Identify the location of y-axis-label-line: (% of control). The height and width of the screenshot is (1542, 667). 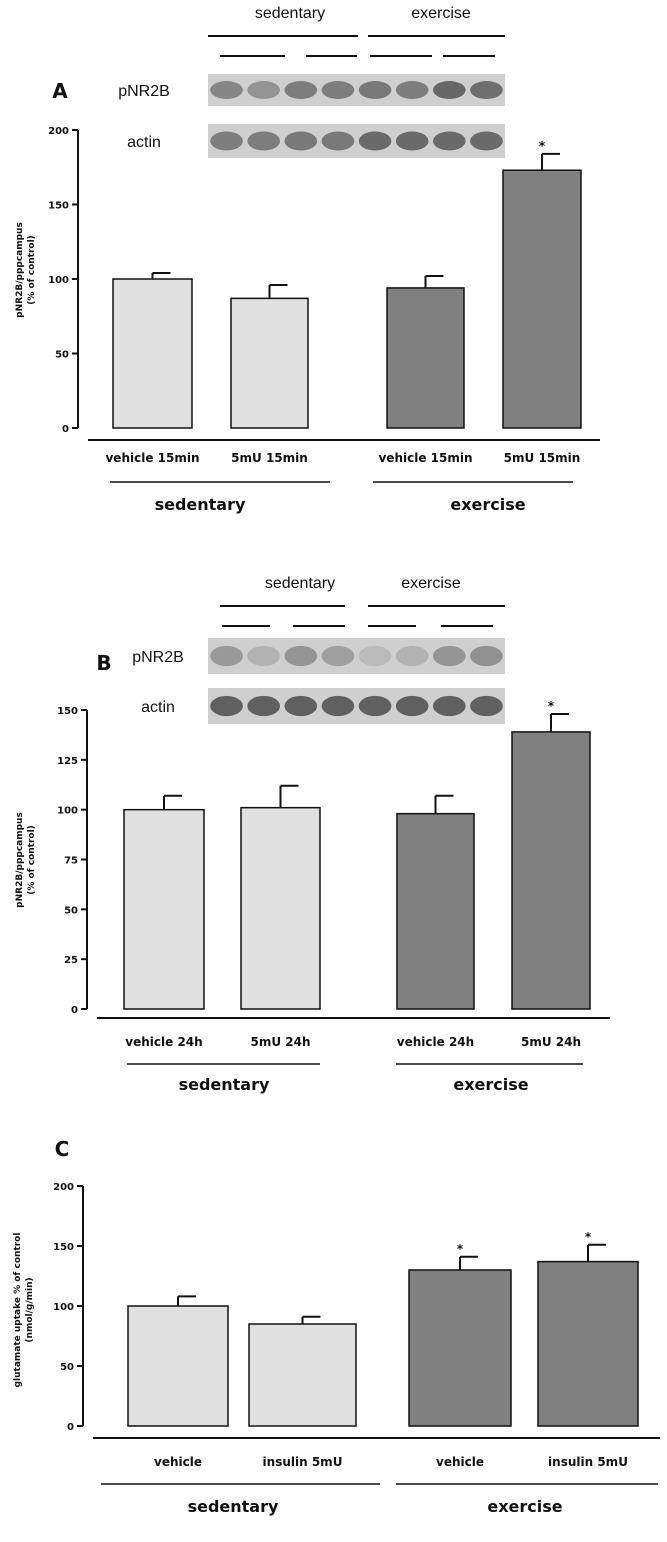
(32, 270).